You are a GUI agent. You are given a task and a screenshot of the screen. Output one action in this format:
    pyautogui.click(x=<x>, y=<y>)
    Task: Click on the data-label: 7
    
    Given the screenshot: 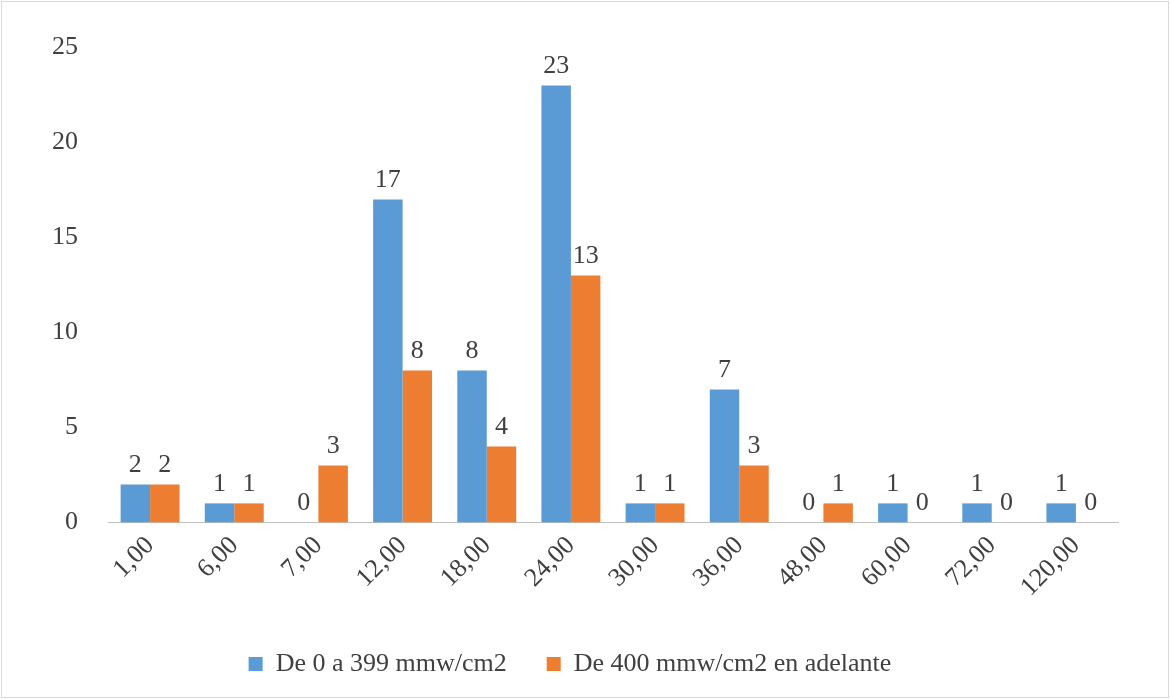 What is the action you would take?
    pyautogui.click(x=725, y=369)
    